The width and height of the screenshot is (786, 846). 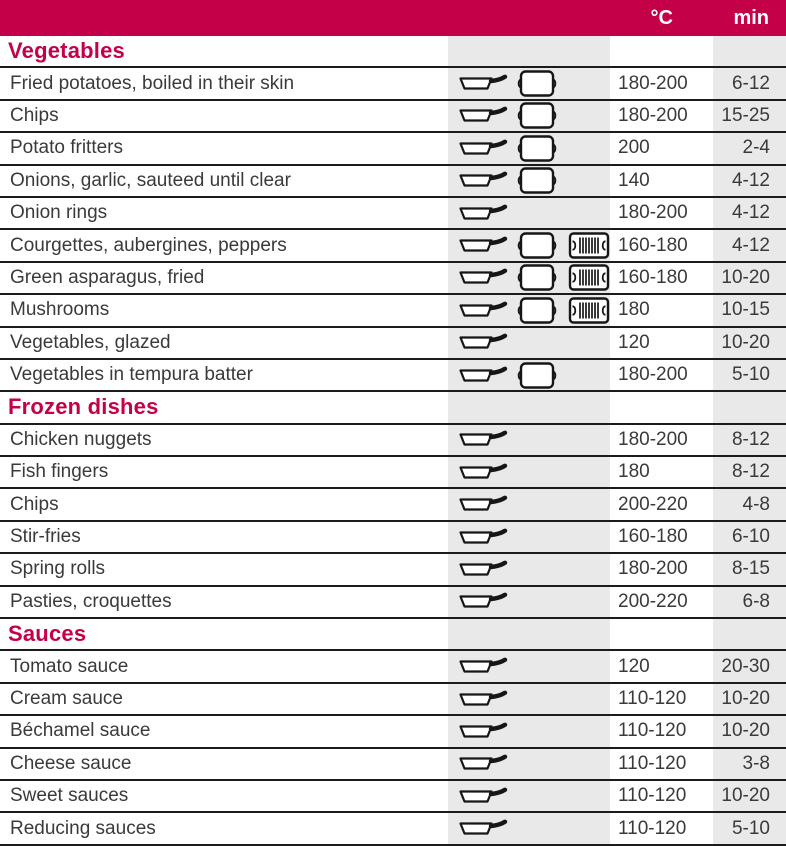 I want to click on table-row: Onion rings 180-200 4-12, so click(x=393, y=214).